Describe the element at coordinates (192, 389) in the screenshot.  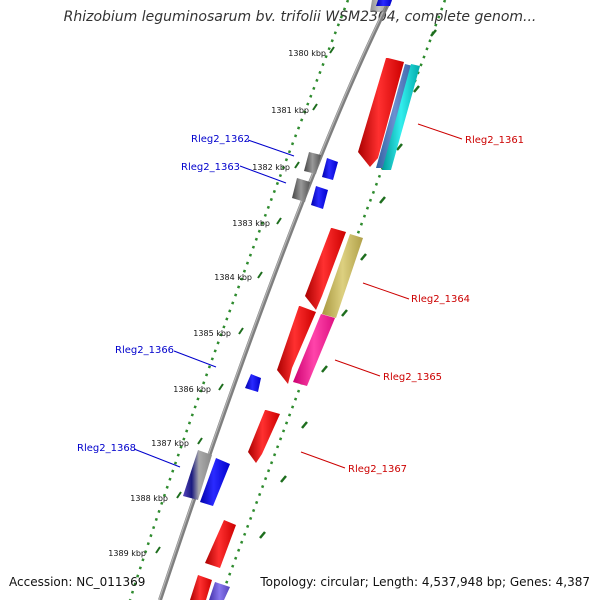
I see `tick-label-1386: 1386 kbp` at that location.